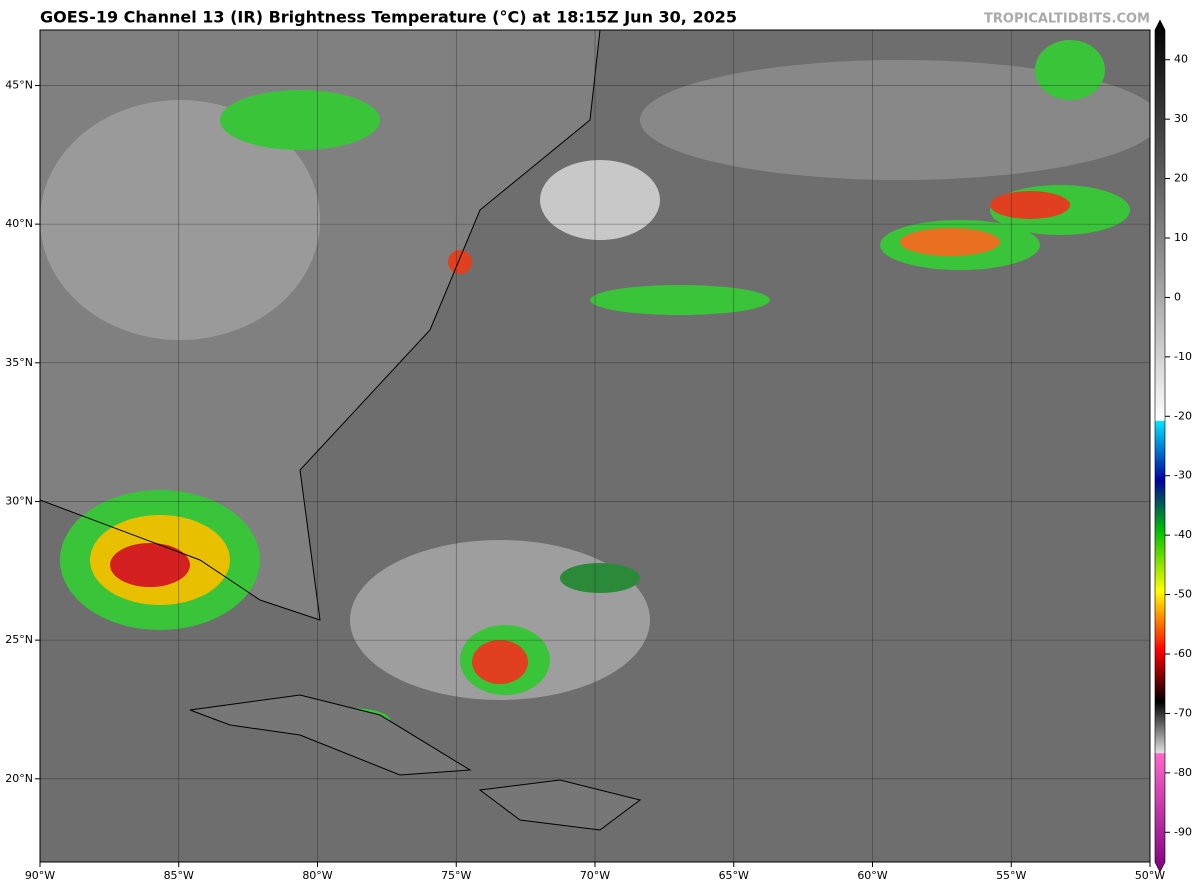  I want to click on y-tick-label: 35°N, so click(19, 362).